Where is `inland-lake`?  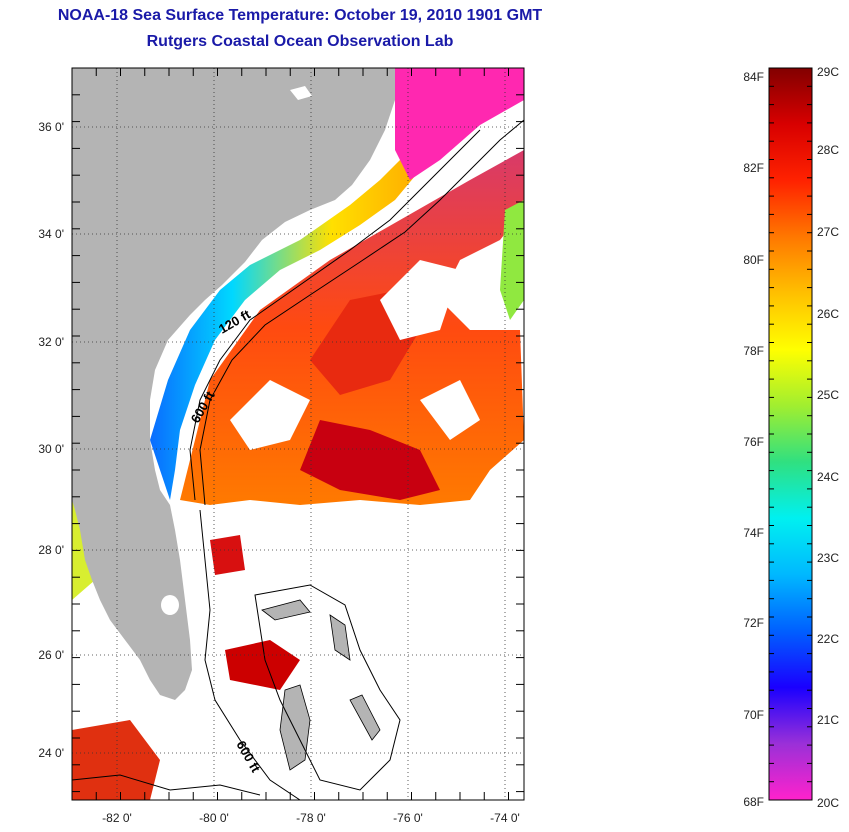
inland-lake is located at coordinates (301, 93).